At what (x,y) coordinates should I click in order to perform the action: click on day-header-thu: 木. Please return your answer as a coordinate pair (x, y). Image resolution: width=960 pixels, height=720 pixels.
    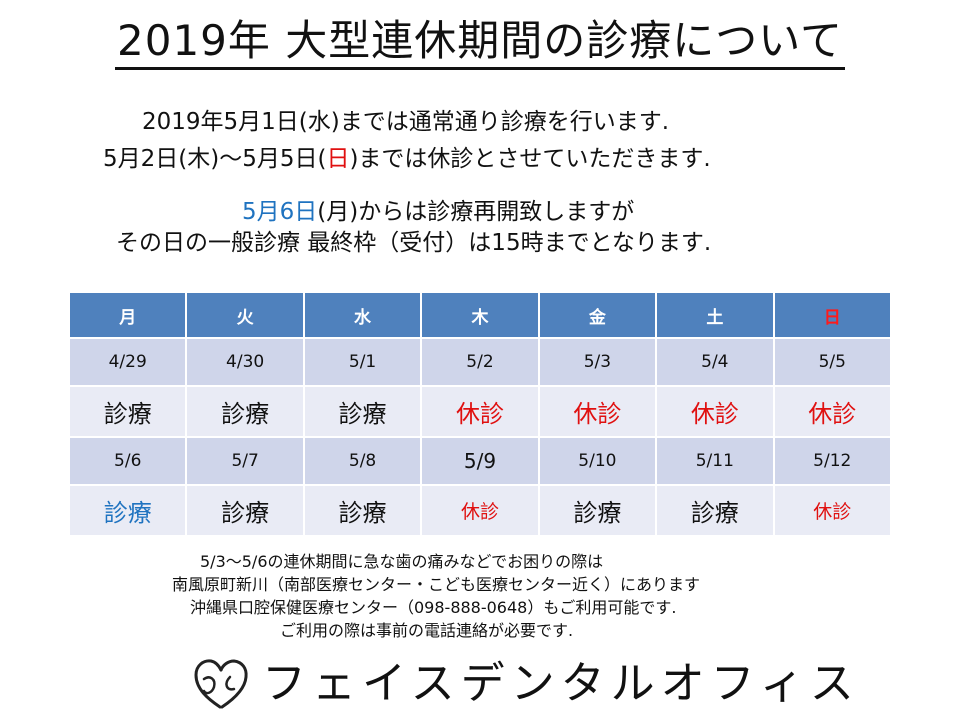
    Looking at the image, I should click on (480, 315).